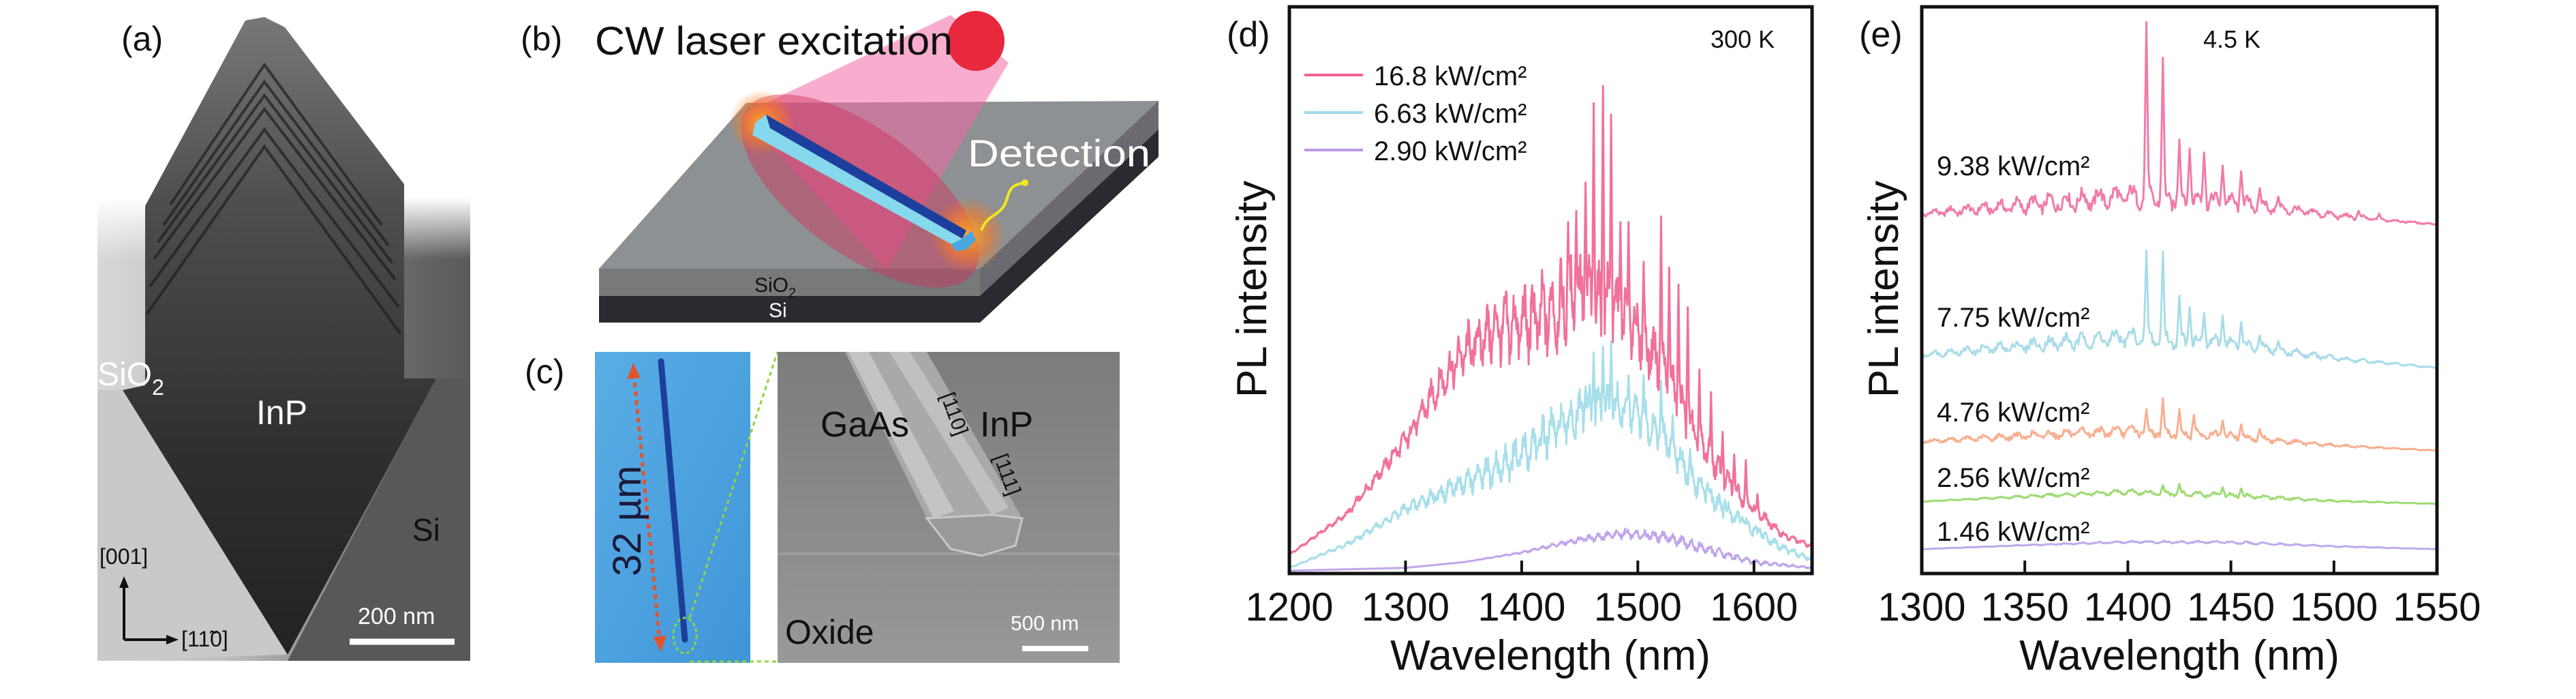 The image size is (2576, 699). What do you see at coordinates (1006, 425) in the screenshot?
I see `inp-label-c: InP` at bounding box center [1006, 425].